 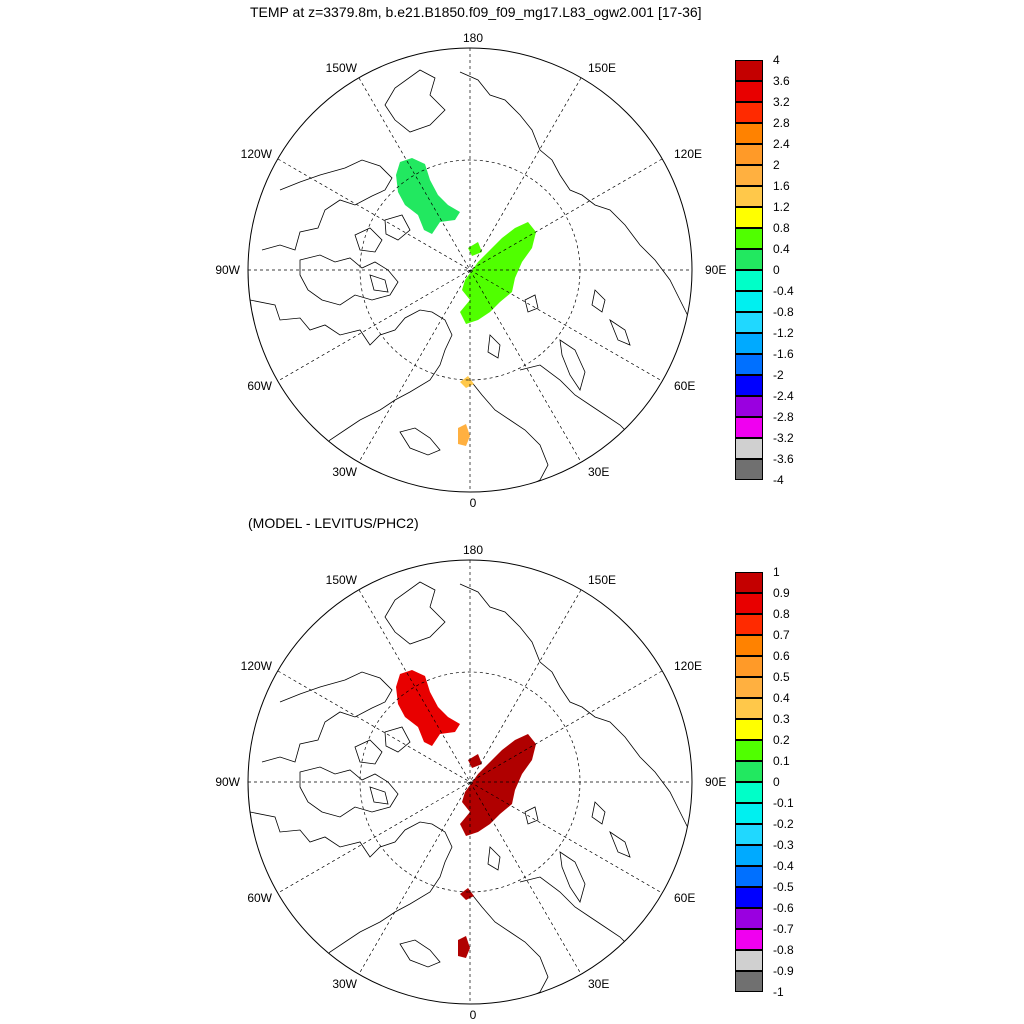 What do you see at coordinates (227, 270) in the screenshot?
I see `lon-label-90w: 90W` at bounding box center [227, 270].